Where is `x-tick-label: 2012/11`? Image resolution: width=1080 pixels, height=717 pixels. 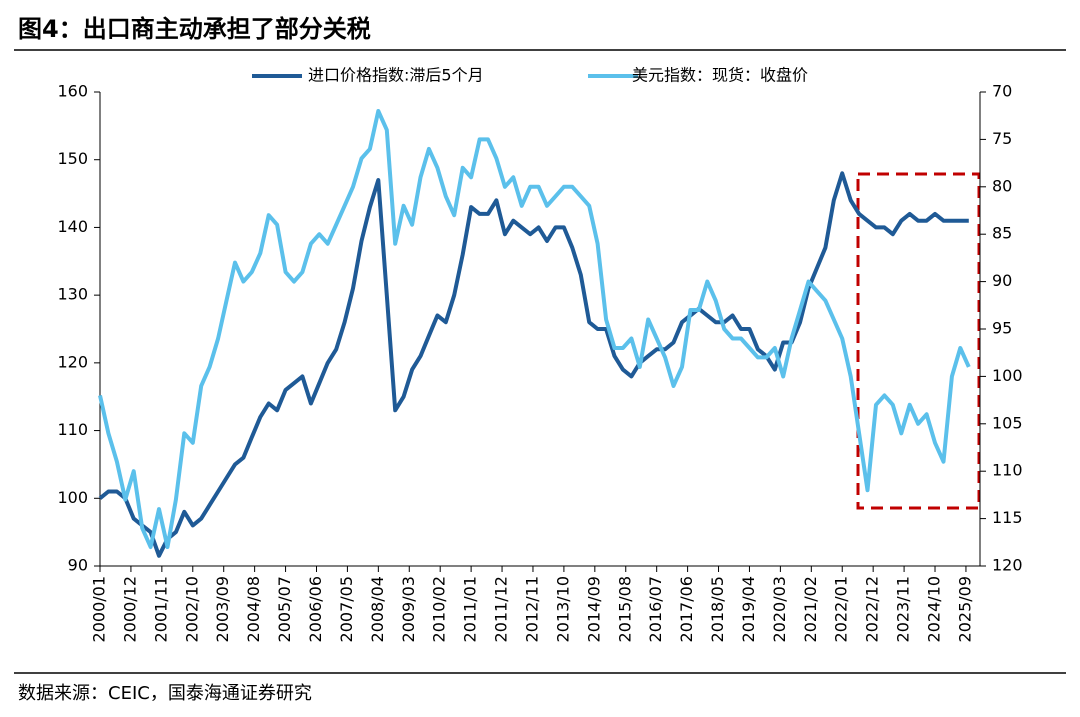
x-tick-label: 2012/11 is located at coordinates (531, 609).